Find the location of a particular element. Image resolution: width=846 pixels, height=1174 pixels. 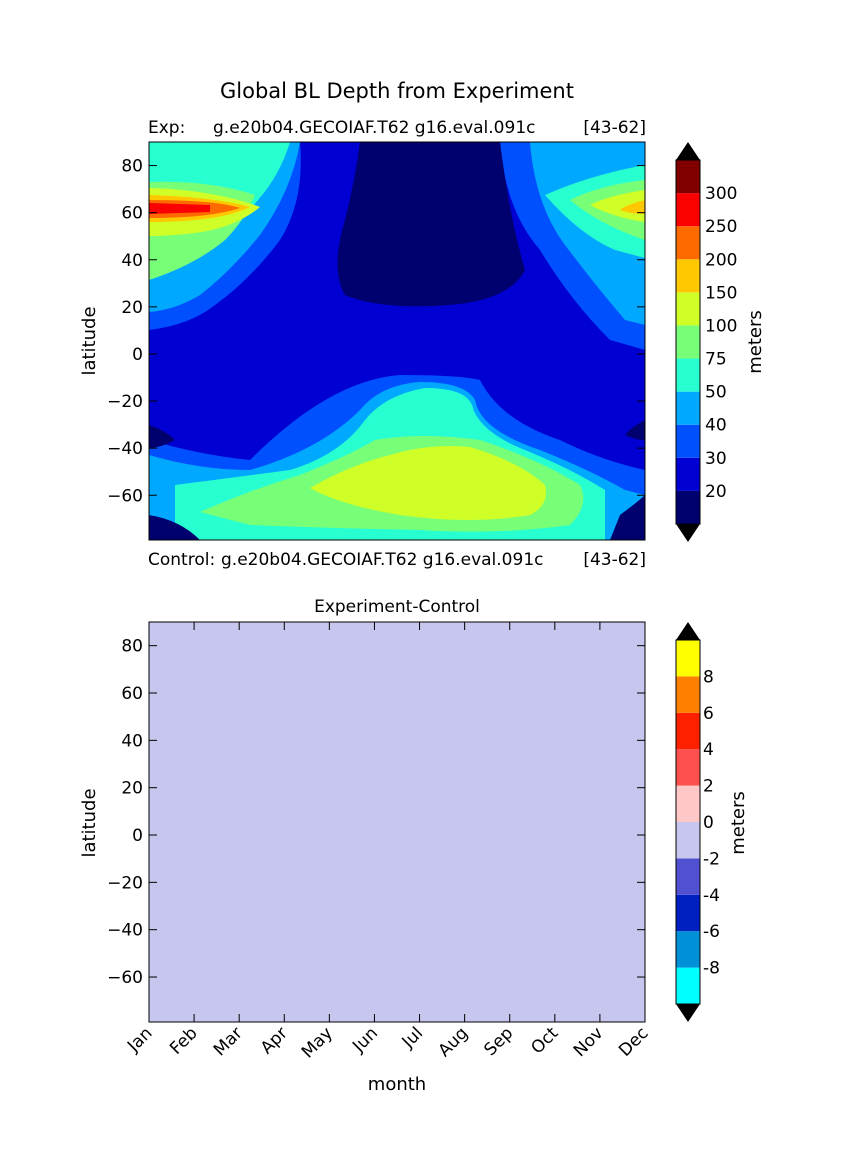

top-colorbar-tick-label: 50 is located at coordinates (716, 393).